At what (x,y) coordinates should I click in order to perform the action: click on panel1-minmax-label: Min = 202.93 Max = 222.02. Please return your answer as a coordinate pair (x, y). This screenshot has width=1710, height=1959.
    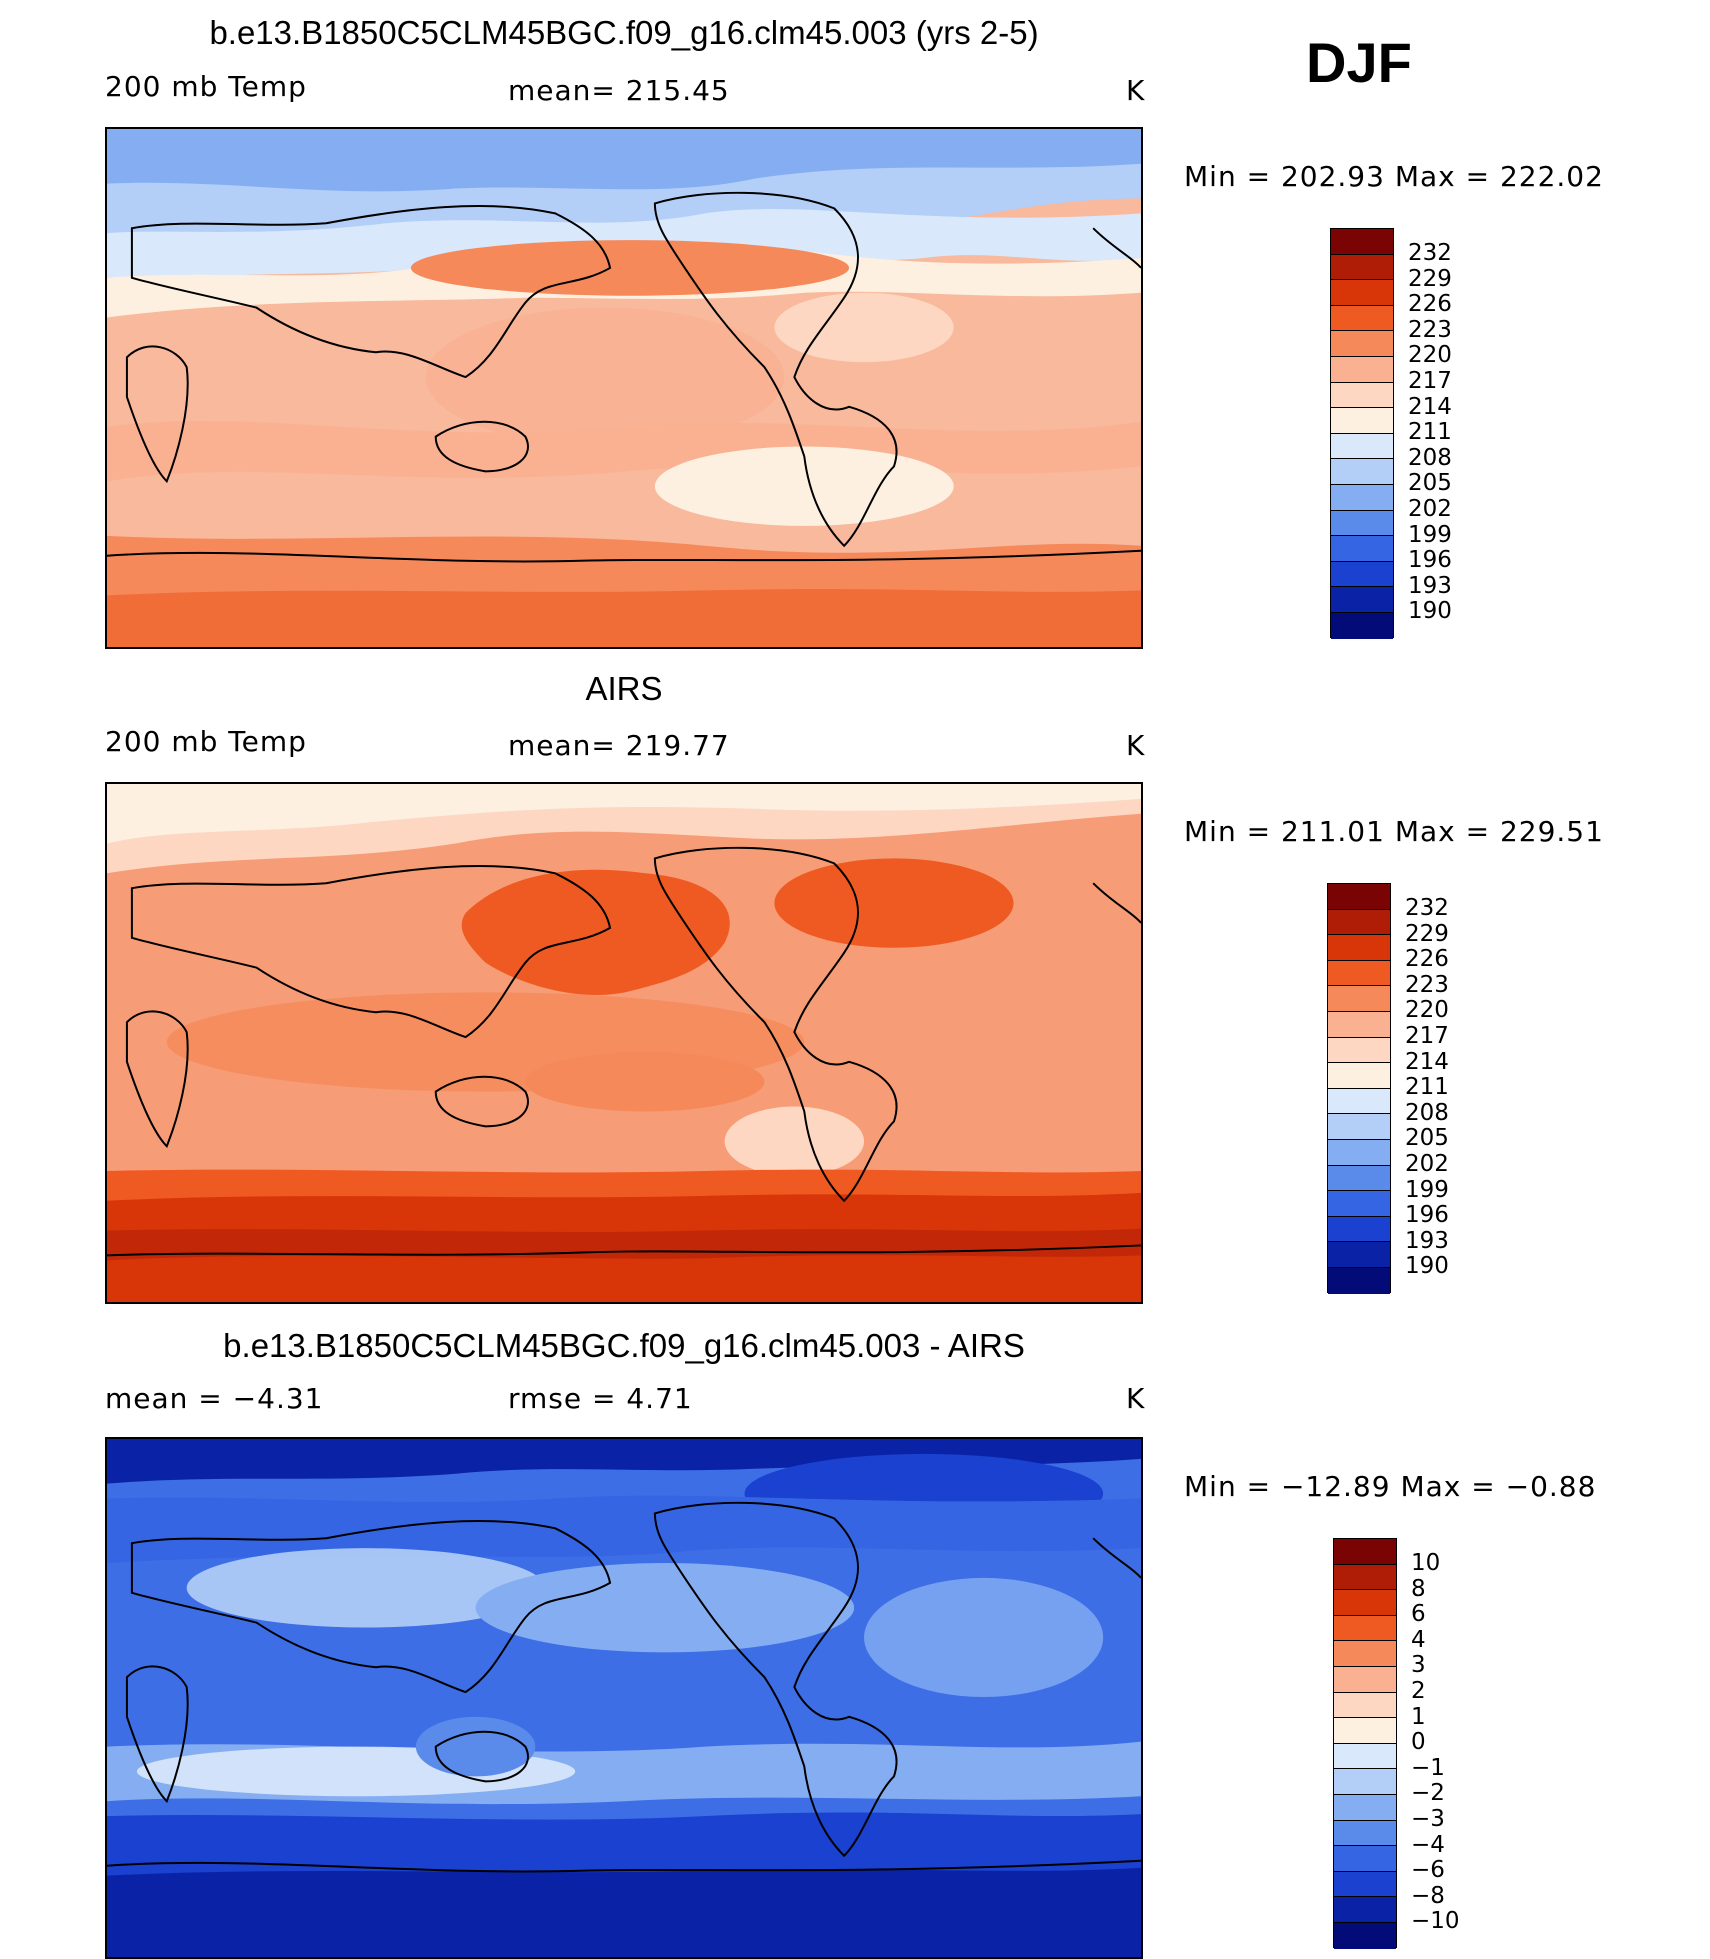
    Looking at the image, I should click on (1394, 176).